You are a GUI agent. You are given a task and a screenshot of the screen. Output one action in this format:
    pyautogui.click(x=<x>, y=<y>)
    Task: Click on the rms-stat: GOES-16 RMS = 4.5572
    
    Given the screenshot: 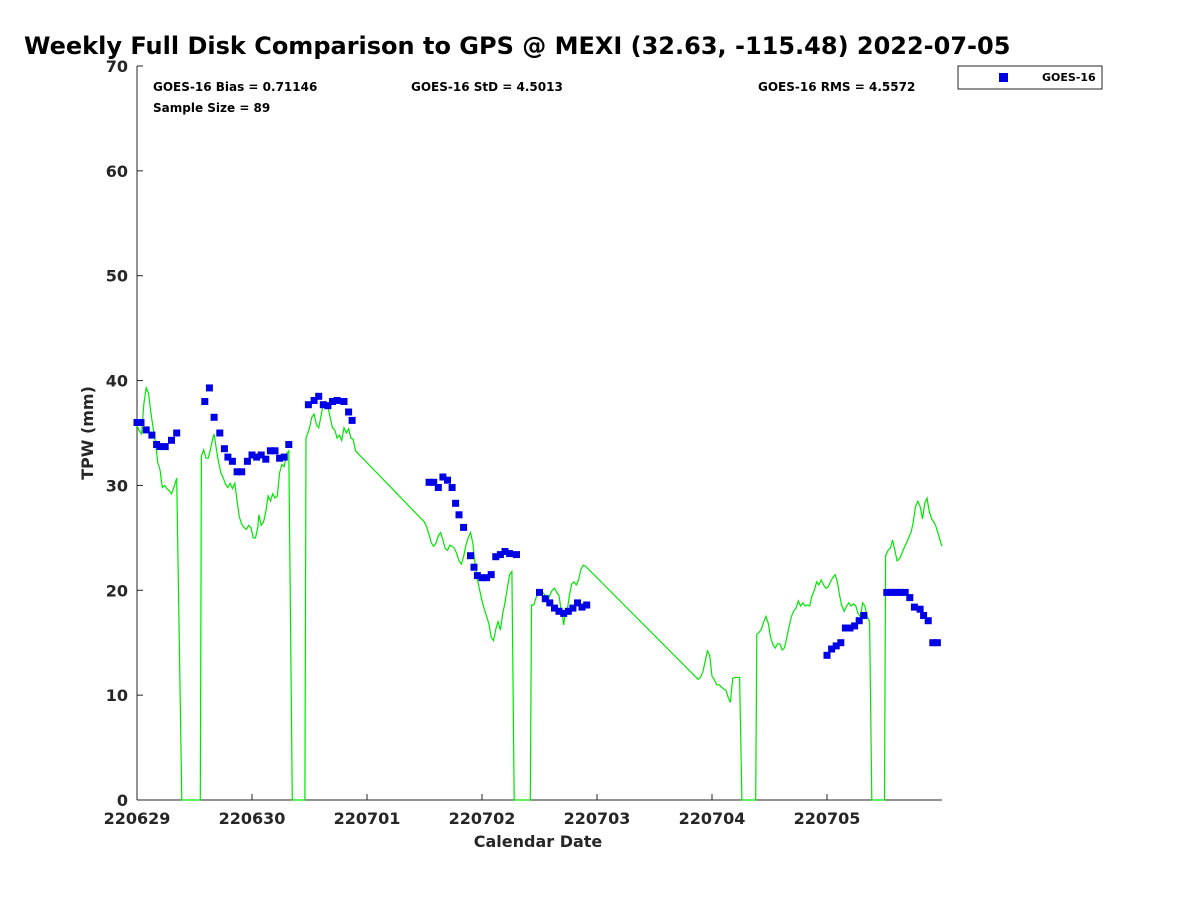 What is the action you would take?
    pyautogui.click(x=836, y=87)
    